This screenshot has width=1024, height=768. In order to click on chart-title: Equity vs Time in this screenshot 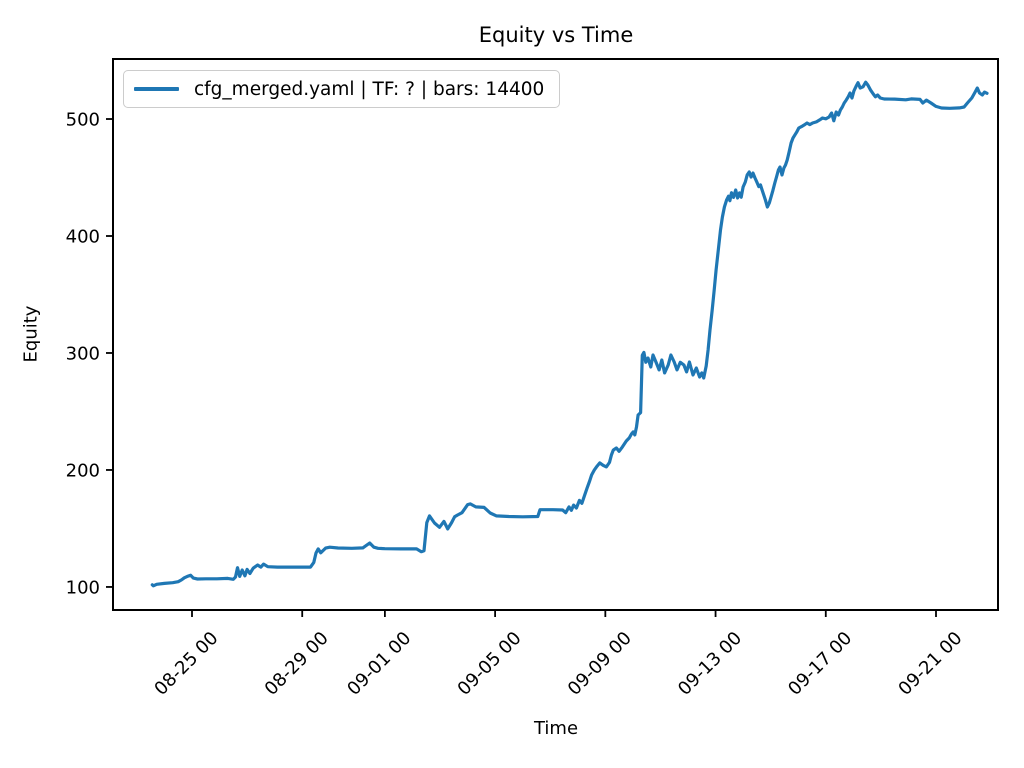, I will do `click(556, 35)`.